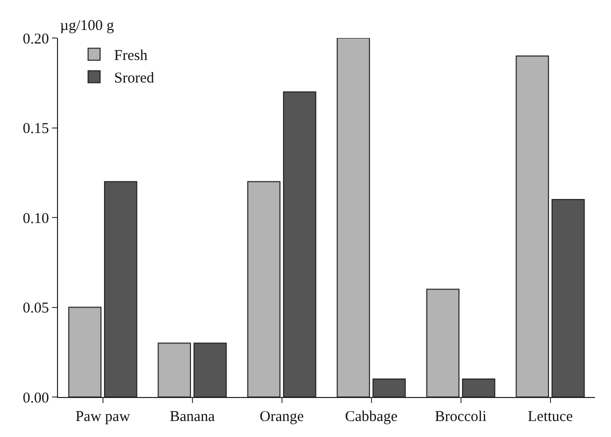 Image resolution: width=611 pixels, height=437 pixels. What do you see at coordinates (282, 417) in the screenshot?
I see `x-tick-label: Orange` at bounding box center [282, 417].